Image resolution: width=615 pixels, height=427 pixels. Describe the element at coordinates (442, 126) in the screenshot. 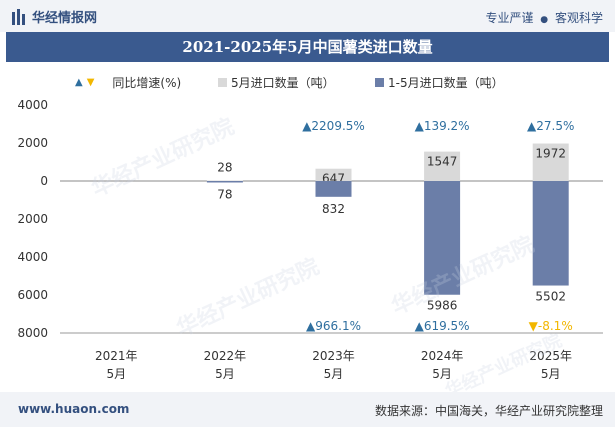

I see `growth-label-monthly: ▲139.2%` at that location.